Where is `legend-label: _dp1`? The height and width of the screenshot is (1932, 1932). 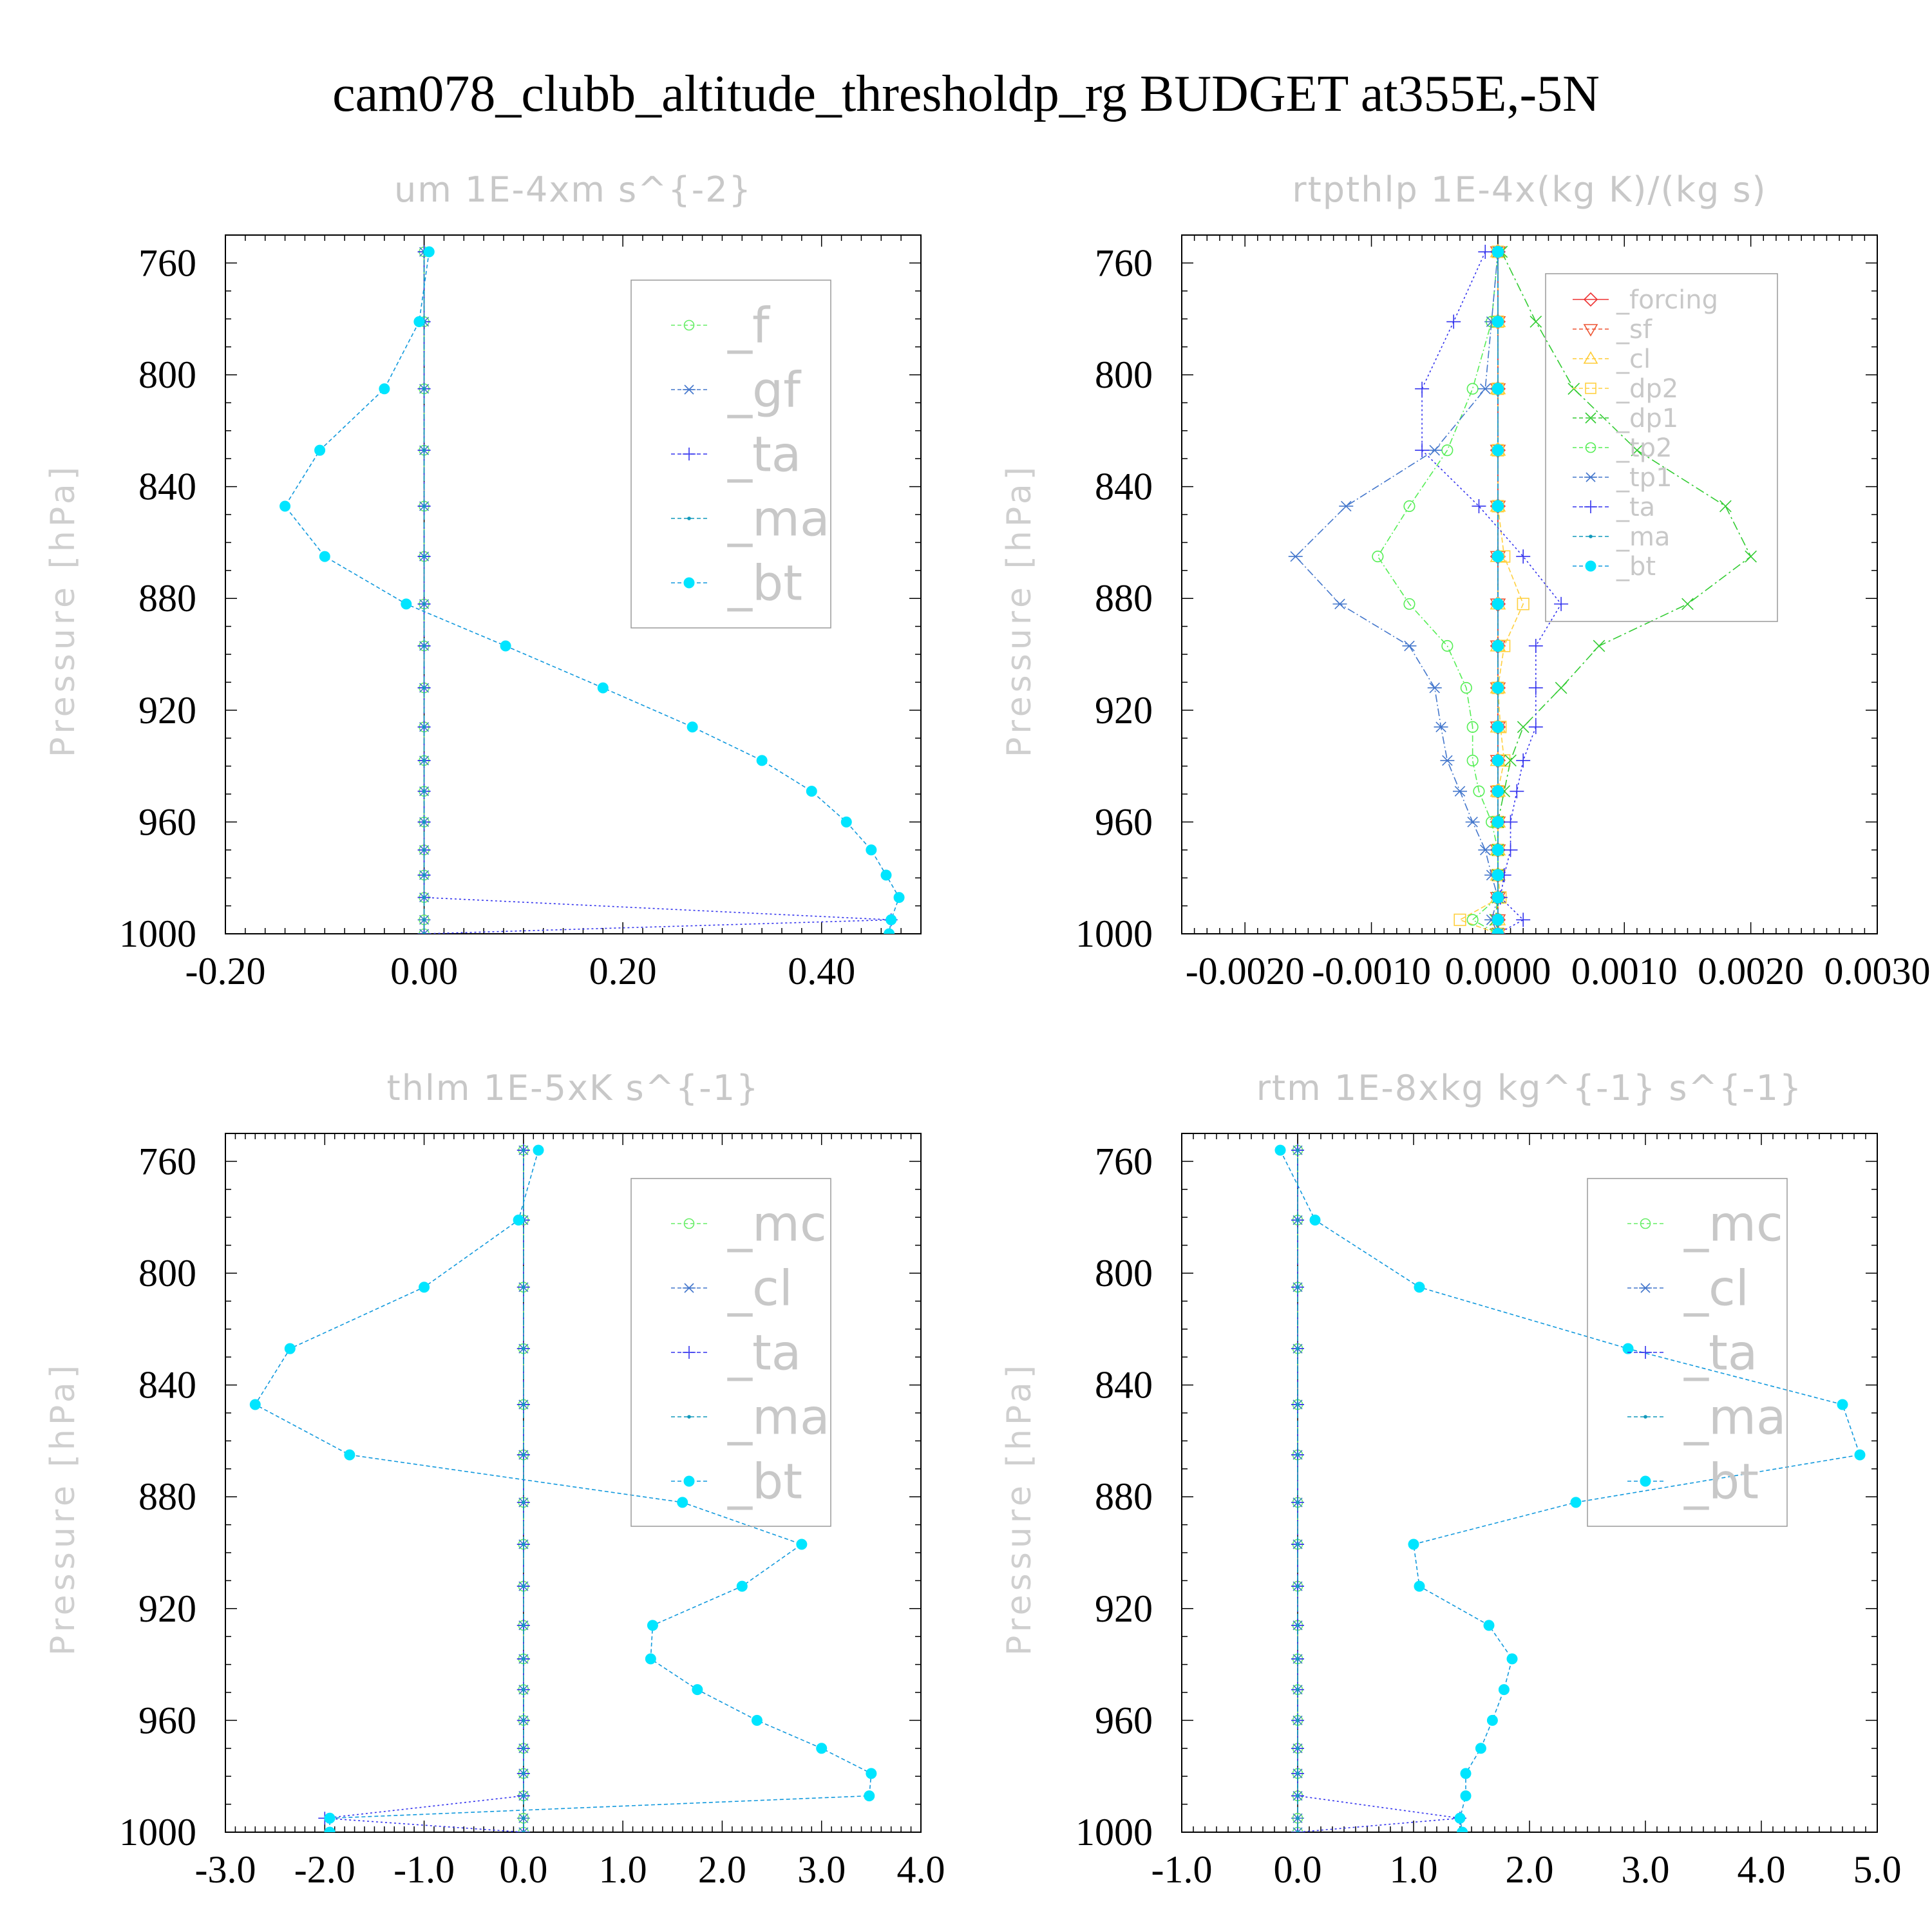 legend-label: _dp1 is located at coordinates (1647, 418).